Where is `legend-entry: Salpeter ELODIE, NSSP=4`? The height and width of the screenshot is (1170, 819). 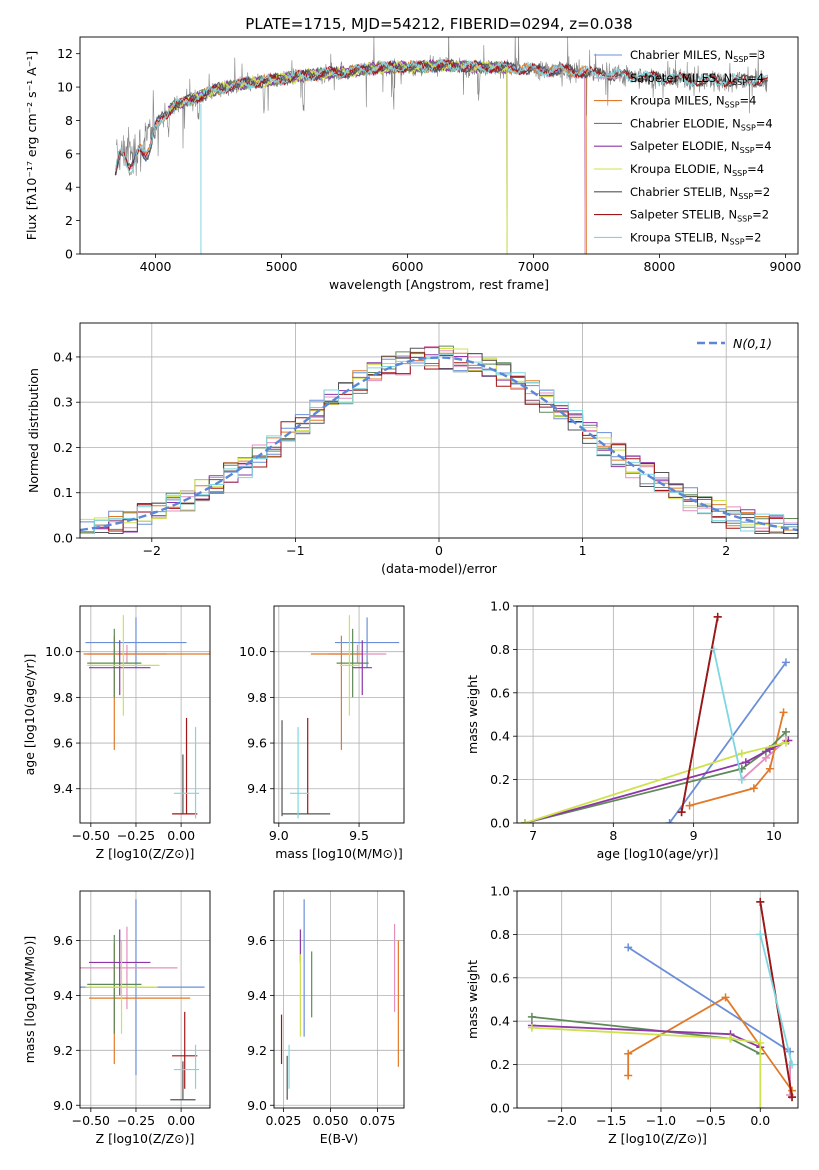
legend-entry: Salpeter ELODIE, NSSP=4 is located at coordinates (701, 147).